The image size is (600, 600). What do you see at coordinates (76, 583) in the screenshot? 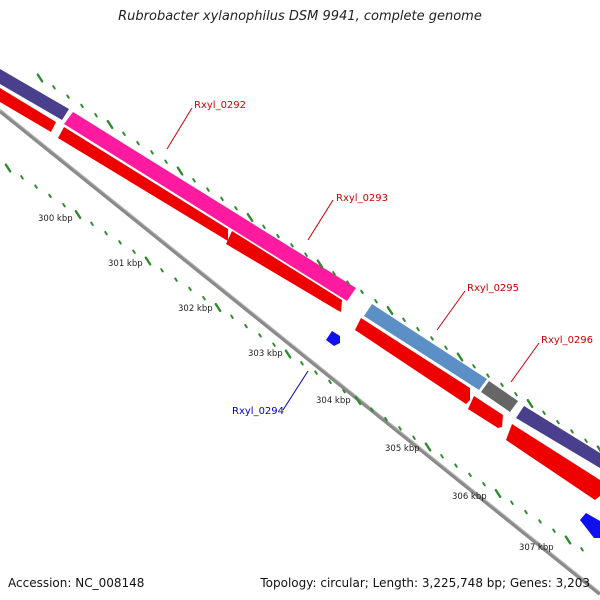
I see `accession-text: Accession: NC_008148` at bounding box center [76, 583].